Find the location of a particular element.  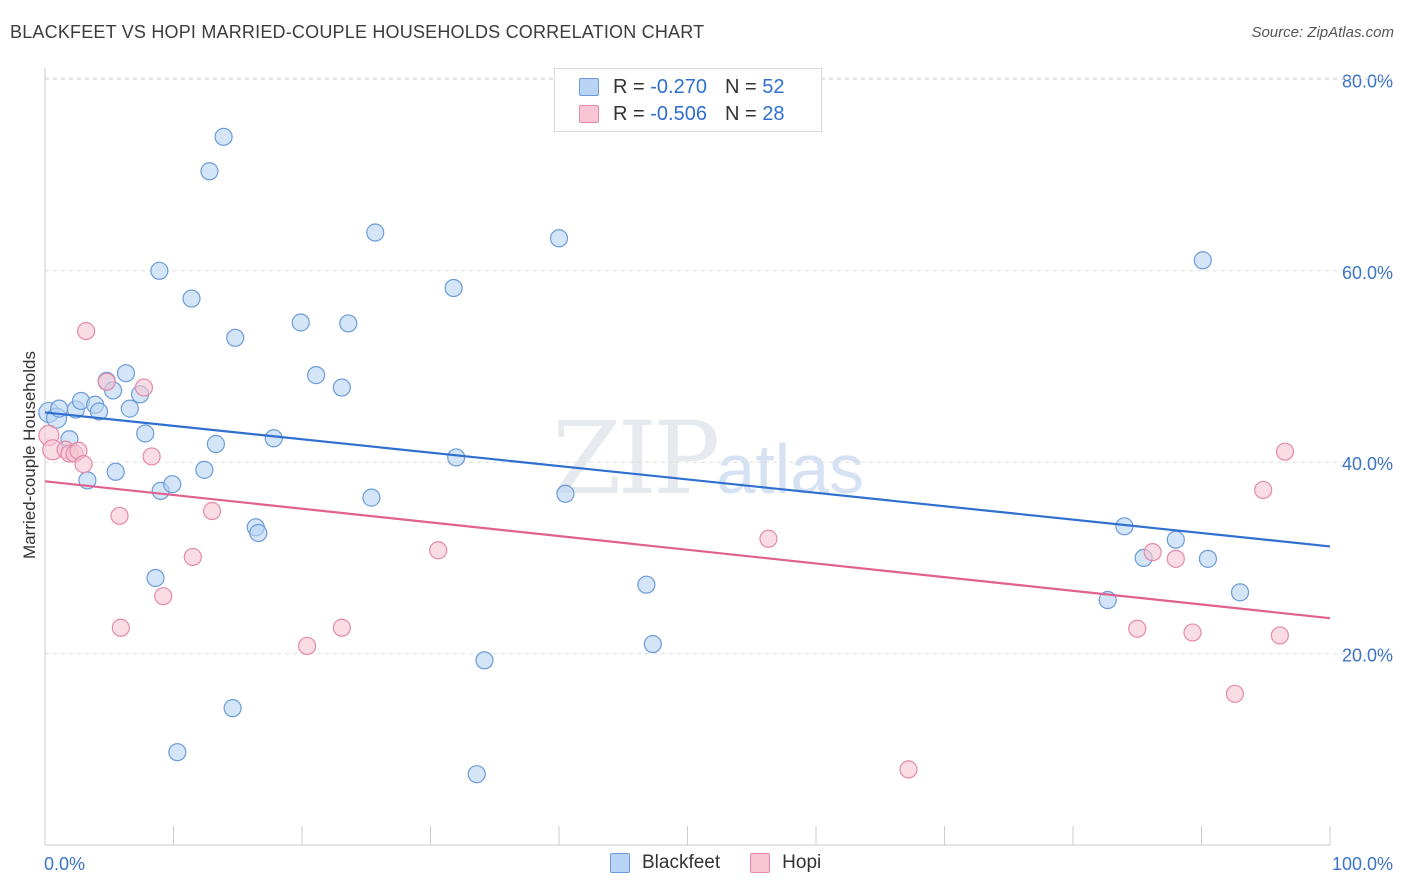

hopi-r-value: -0.506 is located at coordinates (678, 113).